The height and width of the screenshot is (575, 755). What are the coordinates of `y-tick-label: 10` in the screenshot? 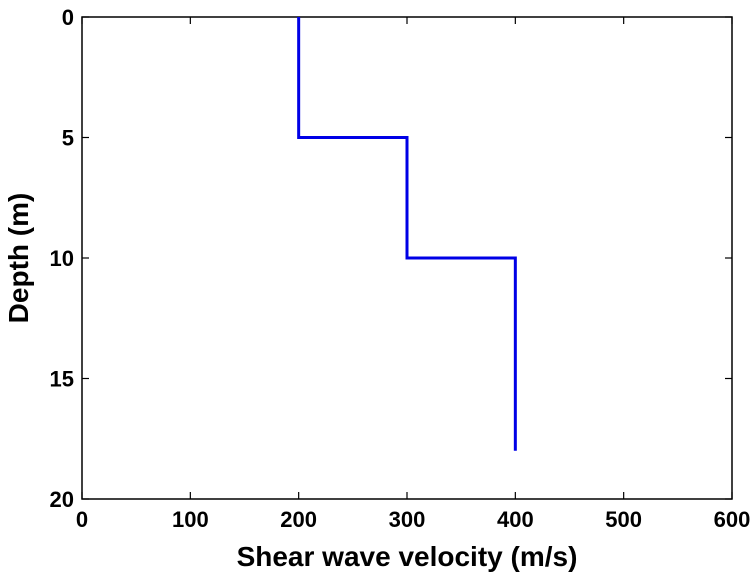 It's located at (62, 258).